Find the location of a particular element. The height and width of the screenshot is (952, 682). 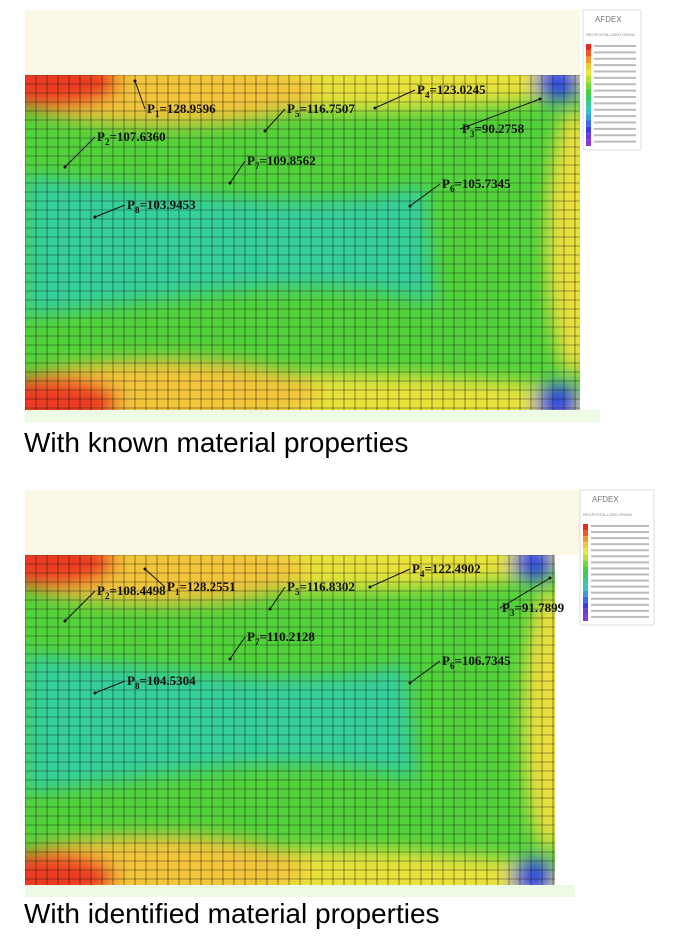

point-label: P3=90.2758 is located at coordinates (493, 130).